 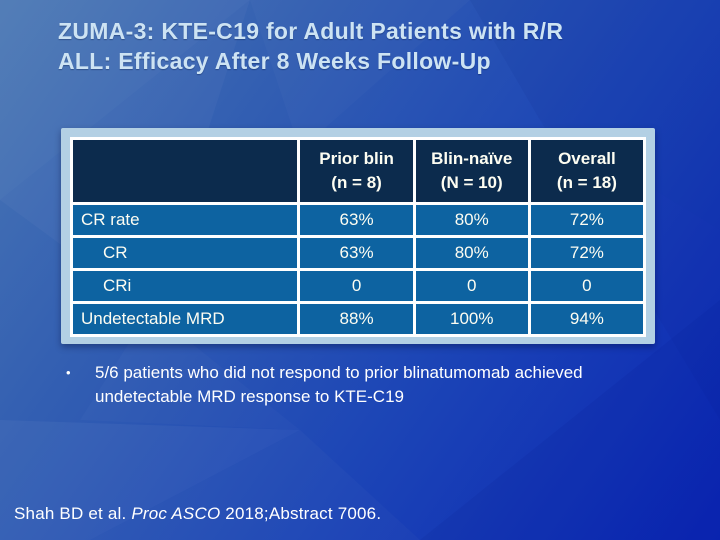 I want to click on row-label: CRi, so click(x=185, y=286).